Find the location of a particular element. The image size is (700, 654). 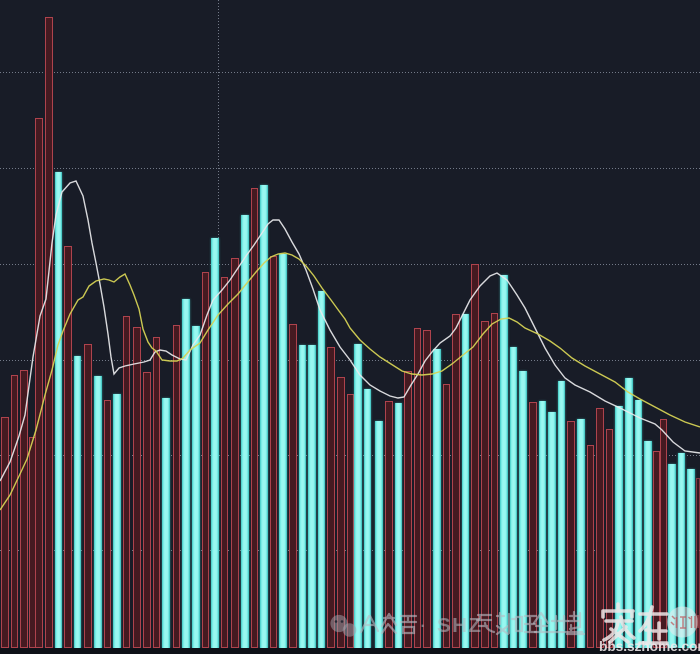

svg-text: bbs.szhome.com is located at coordinates (649, 646).